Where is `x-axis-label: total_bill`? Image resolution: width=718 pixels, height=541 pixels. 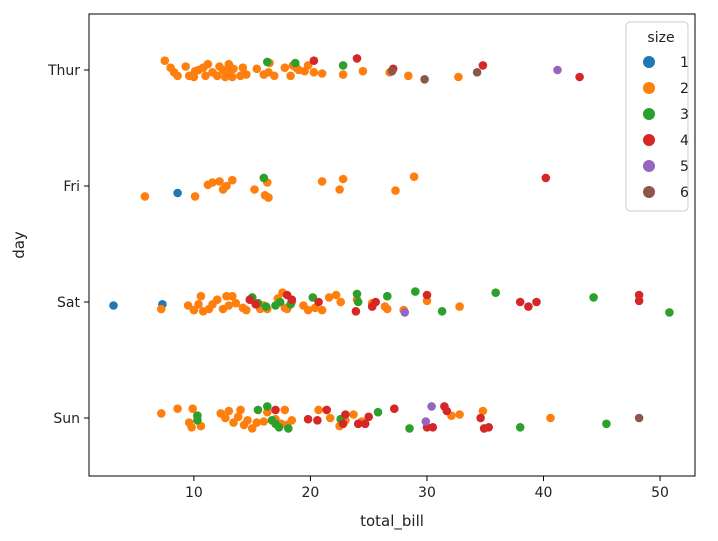
x-axis-label: total_bill is located at coordinates (392, 521).